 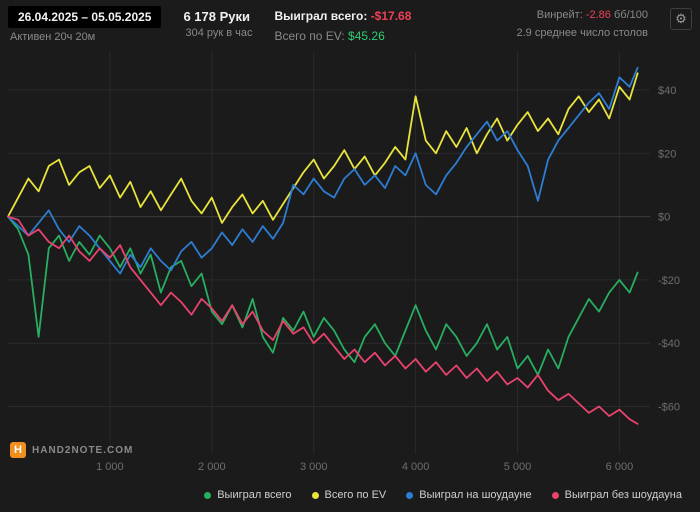 What do you see at coordinates (309, 36) in the screenshot?
I see `ev-total-label: Всего по EV:` at bounding box center [309, 36].